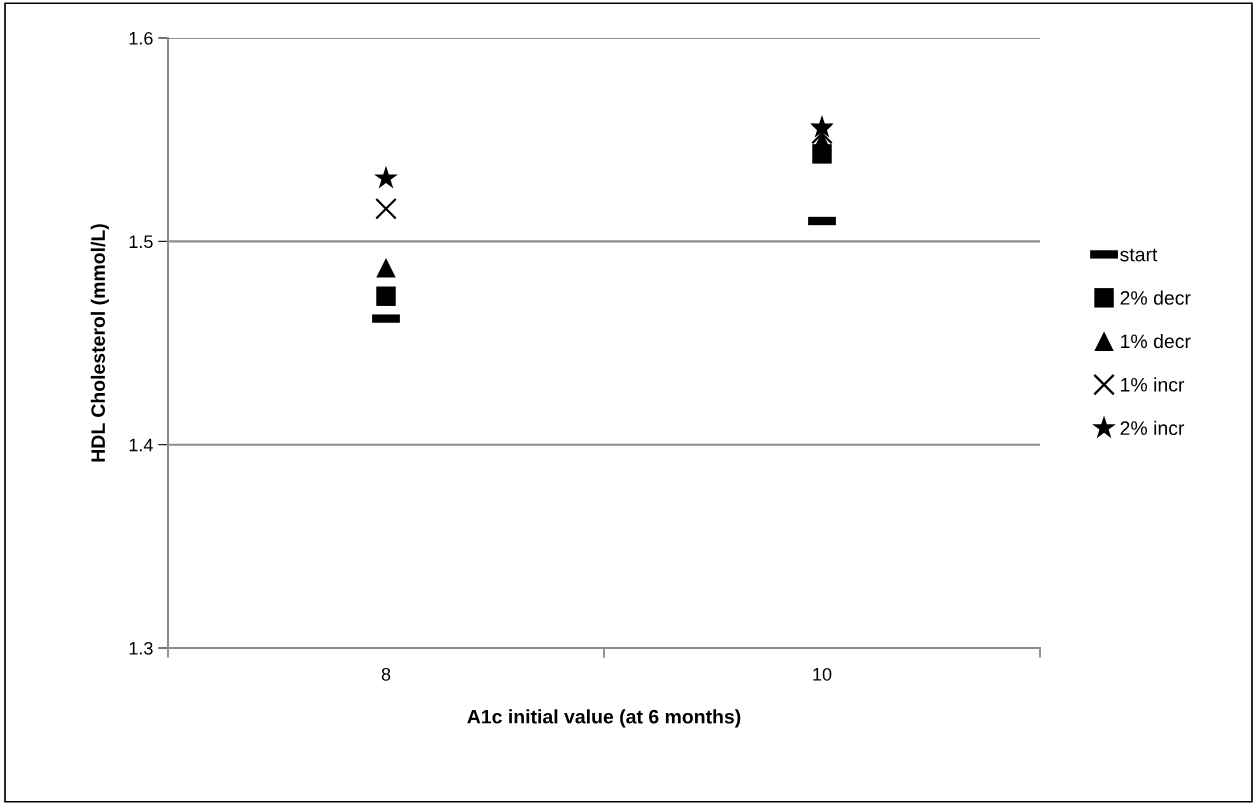 Image resolution: width=1257 pixels, height=805 pixels. What do you see at coordinates (1155, 297) in the screenshot?
I see `legend-label: 2% decr` at bounding box center [1155, 297].